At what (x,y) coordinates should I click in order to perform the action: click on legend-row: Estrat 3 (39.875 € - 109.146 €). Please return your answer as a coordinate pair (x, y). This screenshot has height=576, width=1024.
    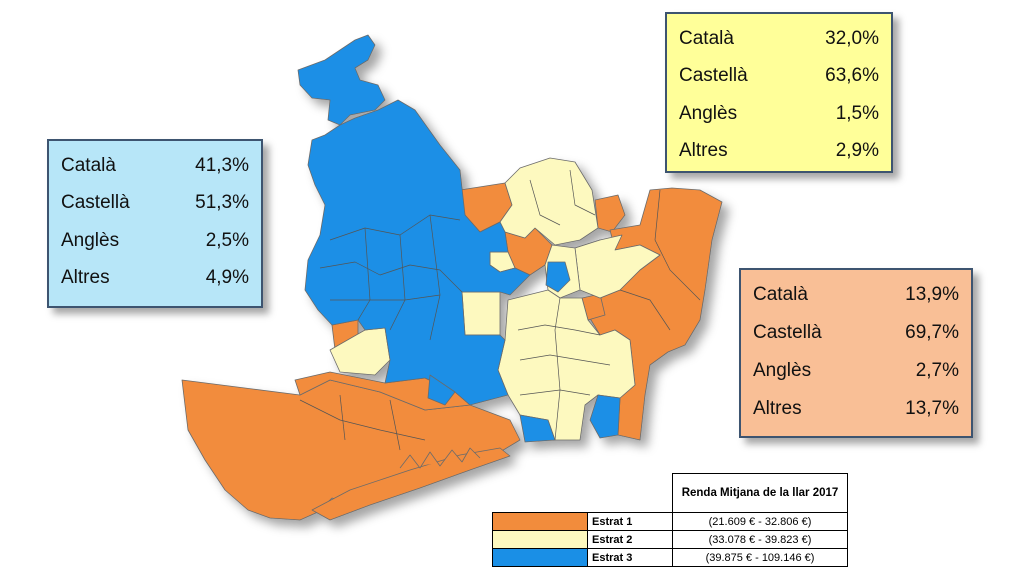
    Looking at the image, I should click on (670, 557).